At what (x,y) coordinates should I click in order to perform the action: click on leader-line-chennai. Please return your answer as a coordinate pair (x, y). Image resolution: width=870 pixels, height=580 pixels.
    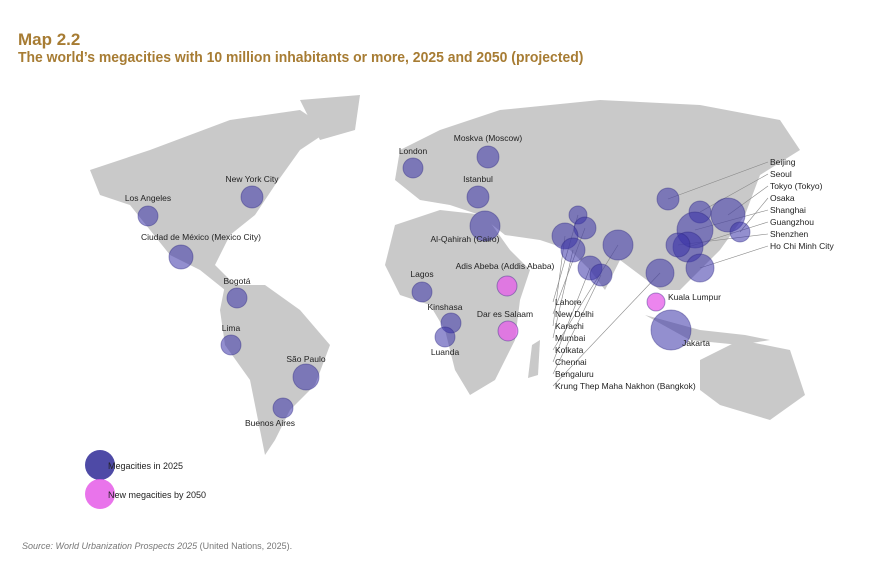
    Looking at the image, I should click on (571, 315).